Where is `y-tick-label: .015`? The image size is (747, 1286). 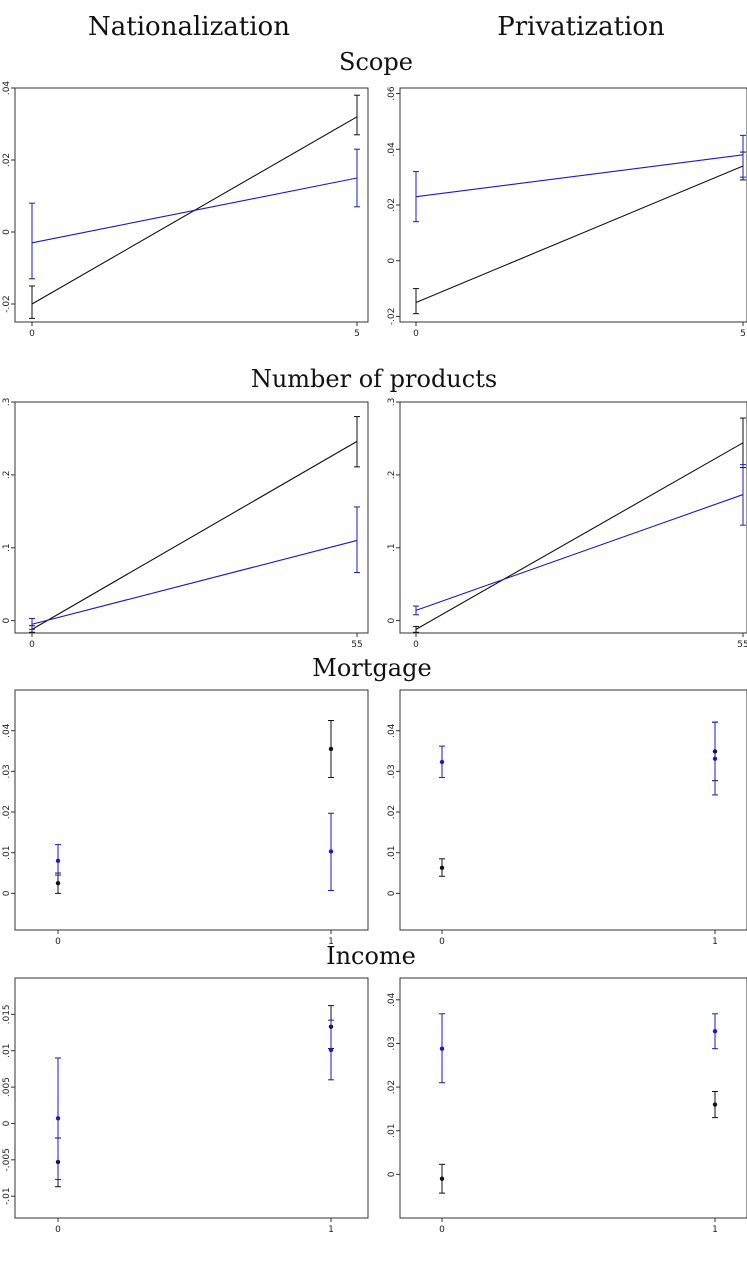 y-tick-label: .015 is located at coordinates (7, 1014).